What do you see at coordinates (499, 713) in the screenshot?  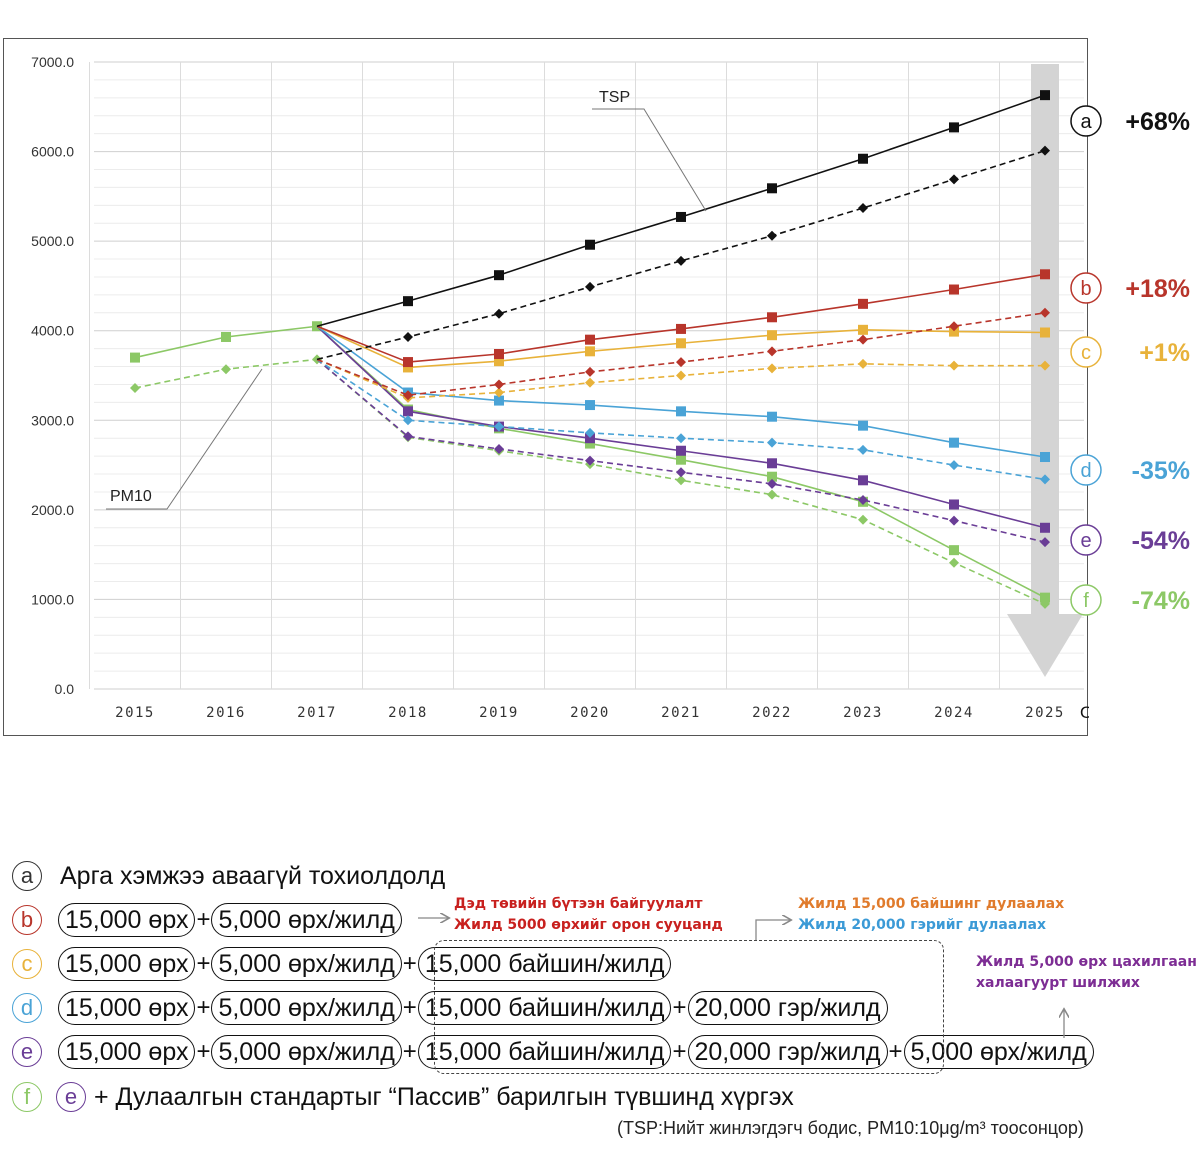 I see `x-tick-label: 2019` at bounding box center [499, 713].